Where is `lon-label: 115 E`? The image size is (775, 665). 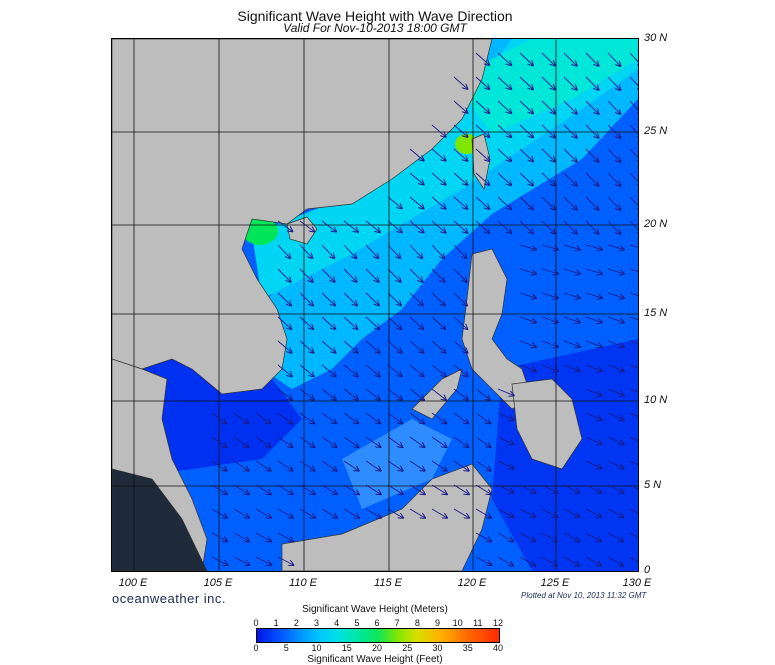
lon-label: 115 E is located at coordinates (388, 583).